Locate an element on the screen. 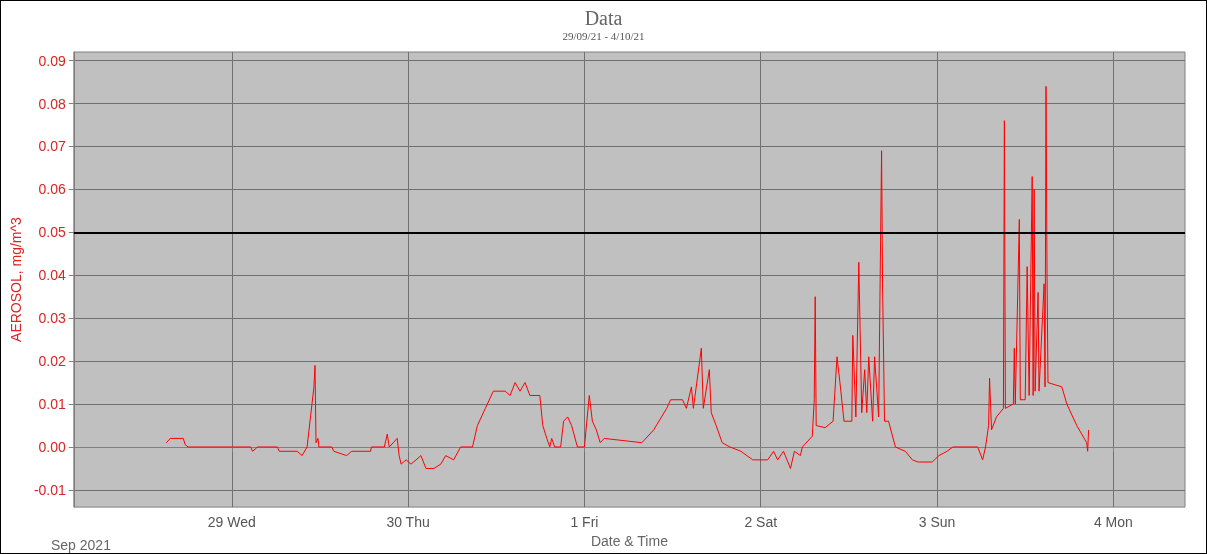 This screenshot has width=1207, height=554. text: Sep 2021 is located at coordinates (81, 545).